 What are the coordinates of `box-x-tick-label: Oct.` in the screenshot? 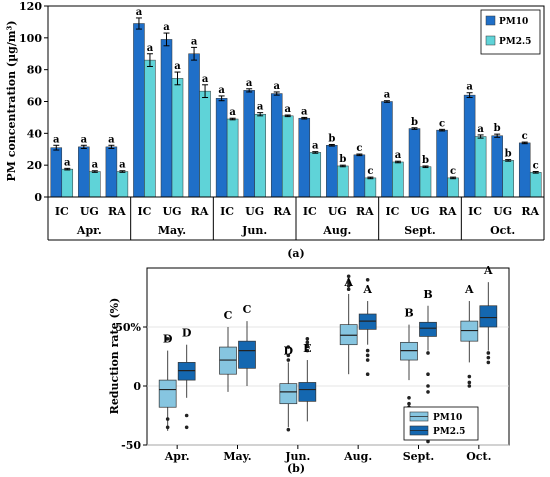 It's located at (478, 456).